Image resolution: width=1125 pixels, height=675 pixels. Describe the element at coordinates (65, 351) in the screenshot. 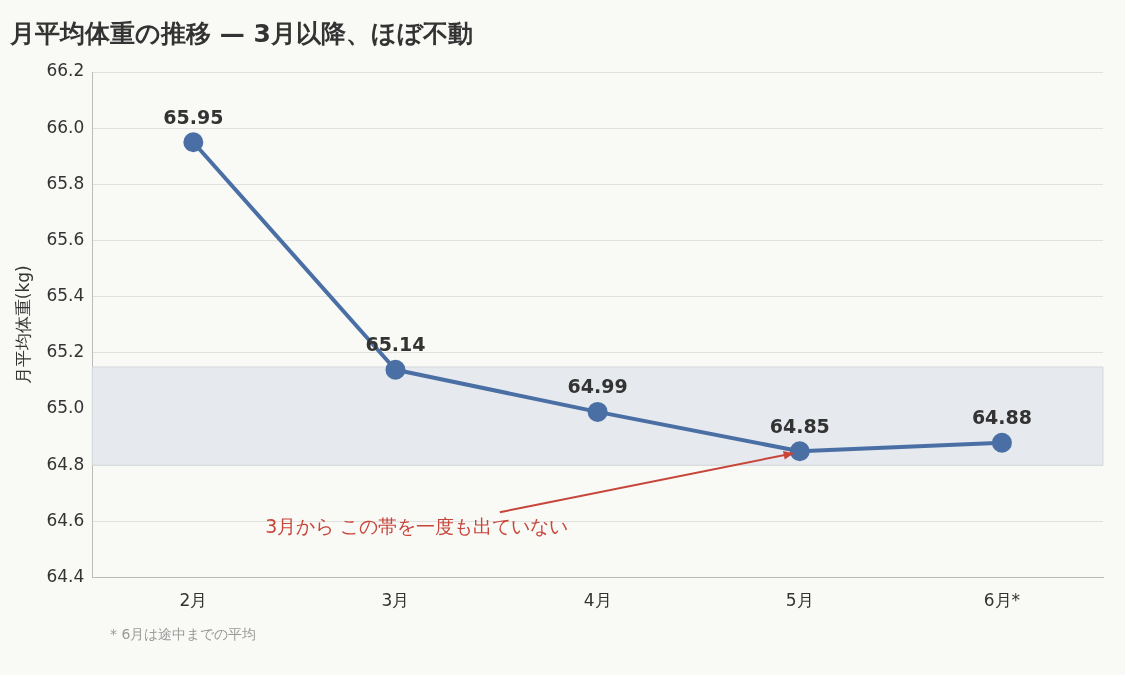

I see `y-tick-label: 65.2` at that location.